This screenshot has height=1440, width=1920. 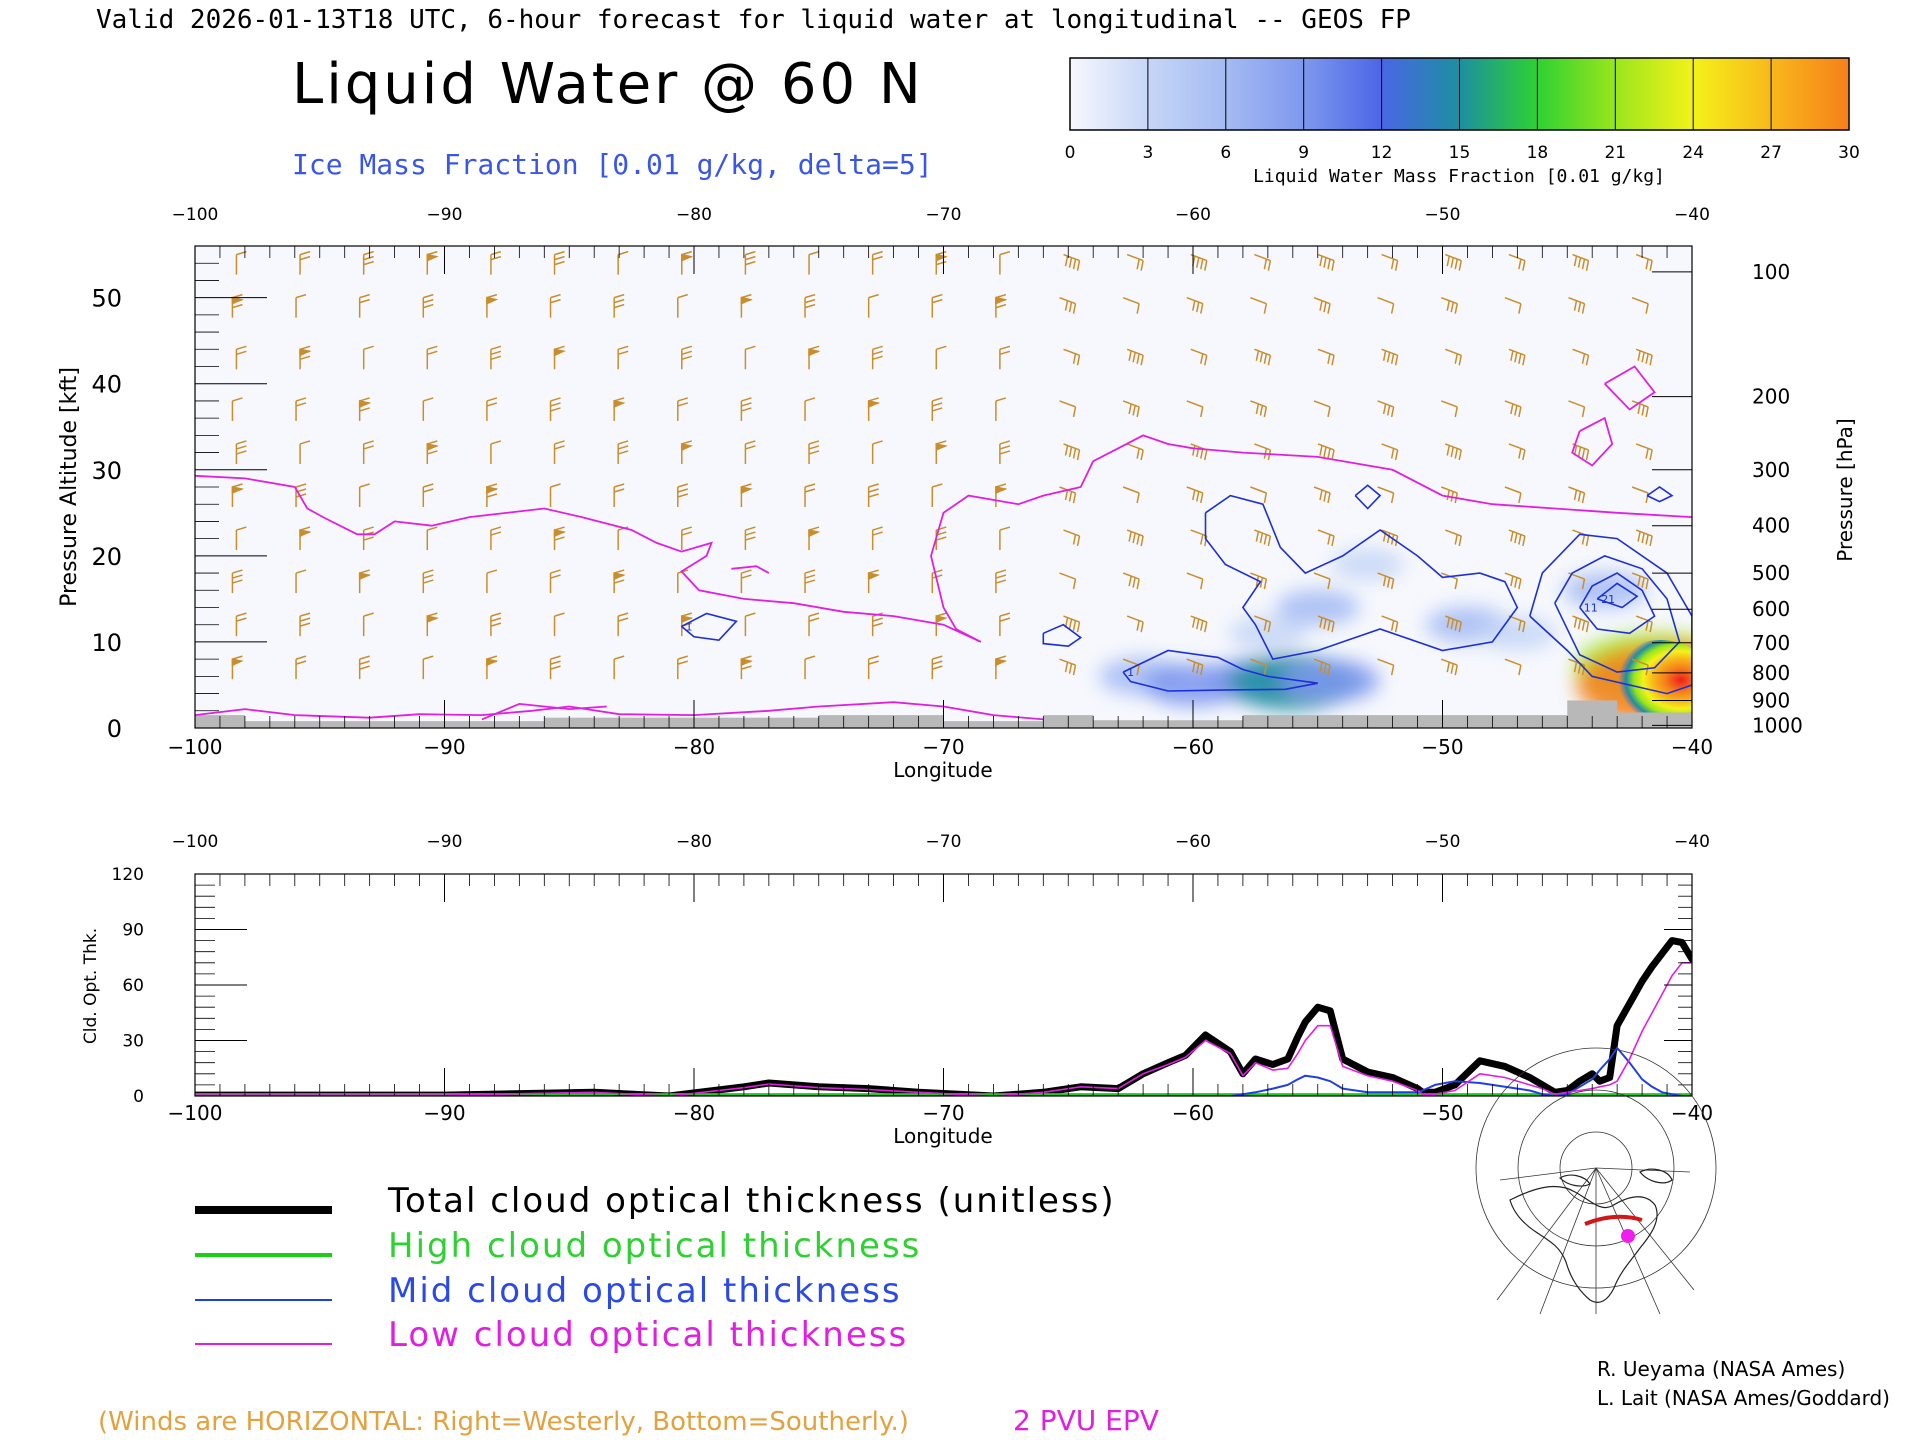 I want to click on locator-map-frame, so click(x=1595, y=1239).